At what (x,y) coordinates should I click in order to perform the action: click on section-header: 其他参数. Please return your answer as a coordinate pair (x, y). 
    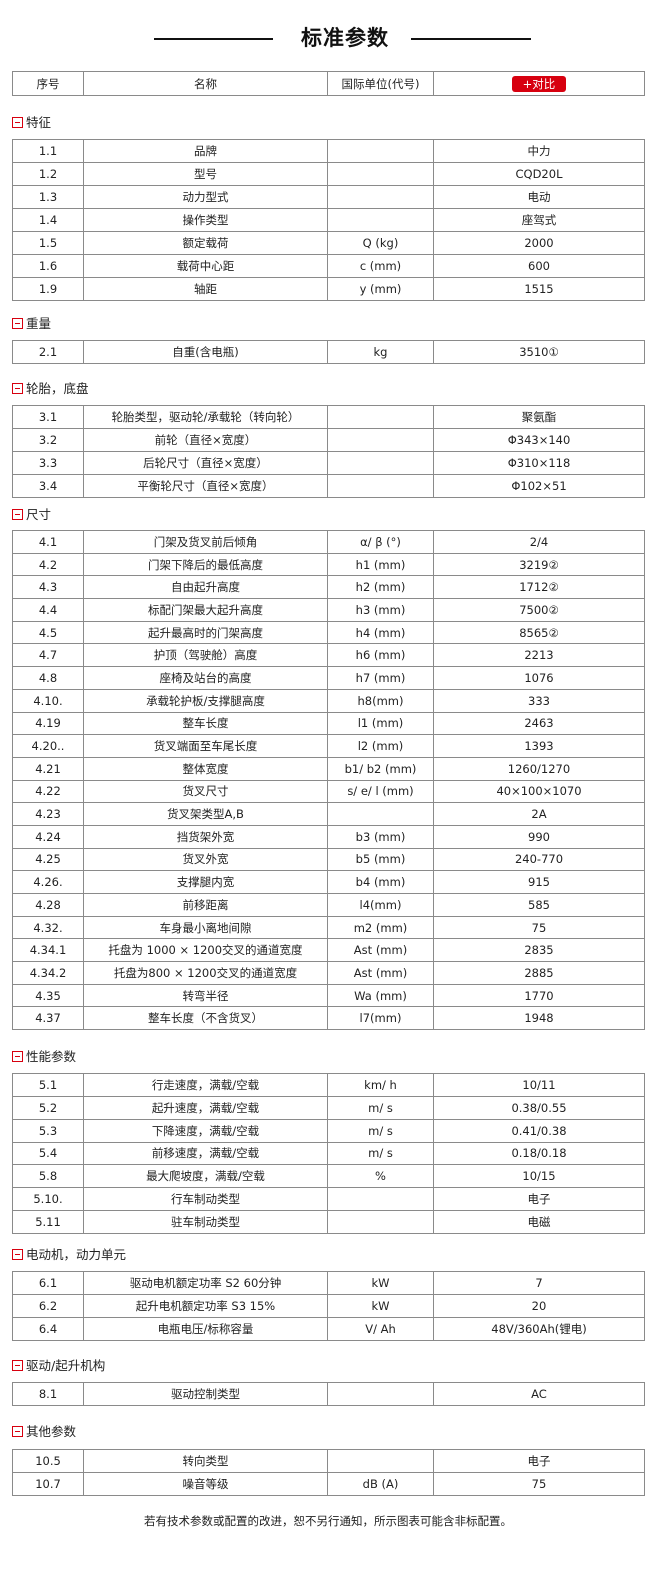
    Looking at the image, I should click on (44, 1432).